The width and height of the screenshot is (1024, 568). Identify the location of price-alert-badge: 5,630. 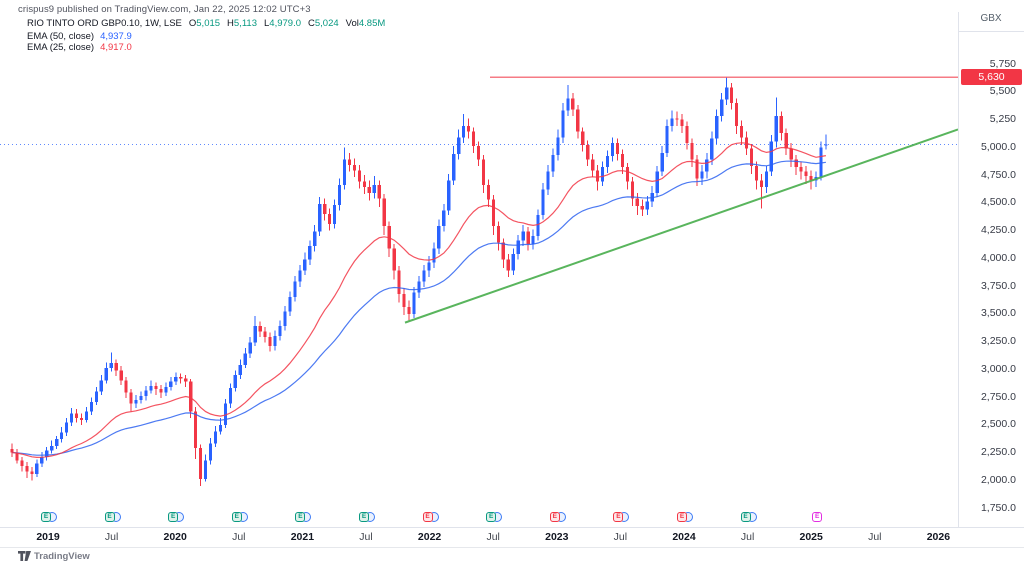
(991, 77).